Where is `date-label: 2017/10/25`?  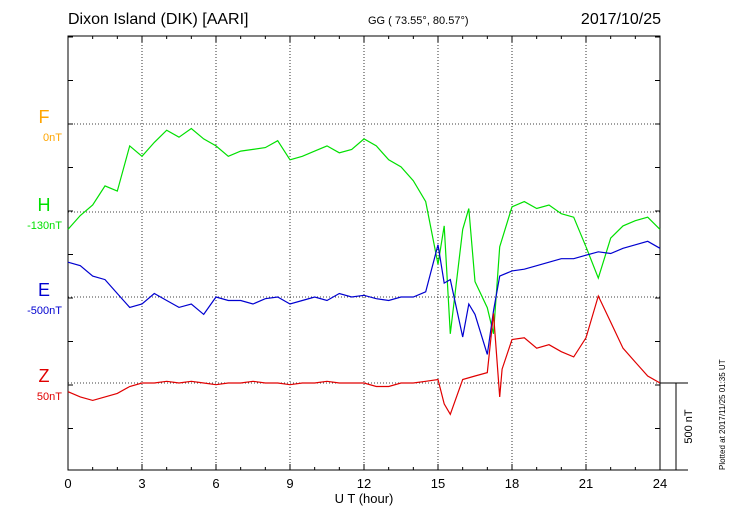 date-label: 2017/10/25 is located at coordinates (620, 19).